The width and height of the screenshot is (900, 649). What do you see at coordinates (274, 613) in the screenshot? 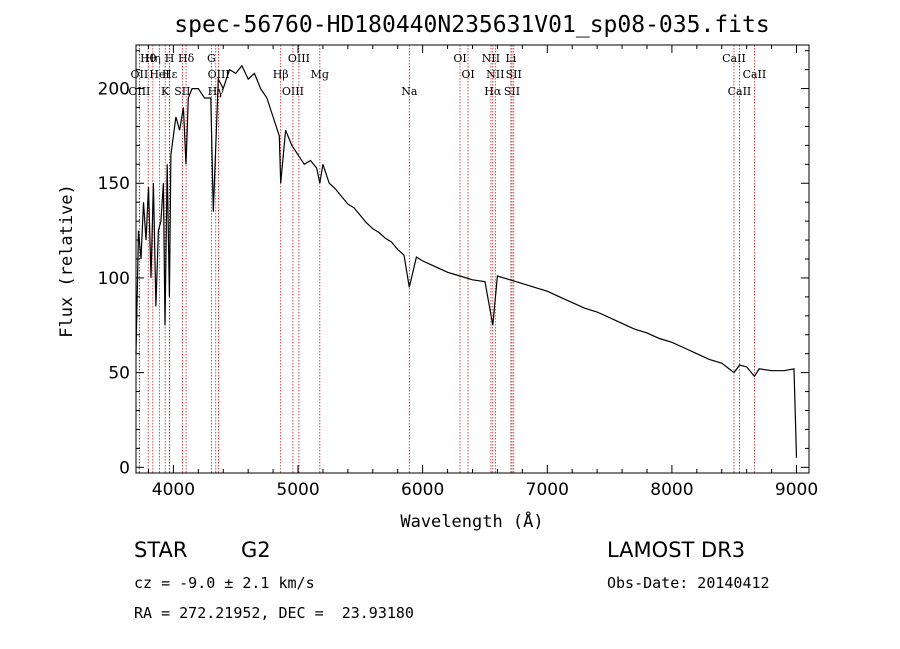
I see `coords-line: RA = 272.21952, DEC = 23.93180` at bounding box center [274, 613].